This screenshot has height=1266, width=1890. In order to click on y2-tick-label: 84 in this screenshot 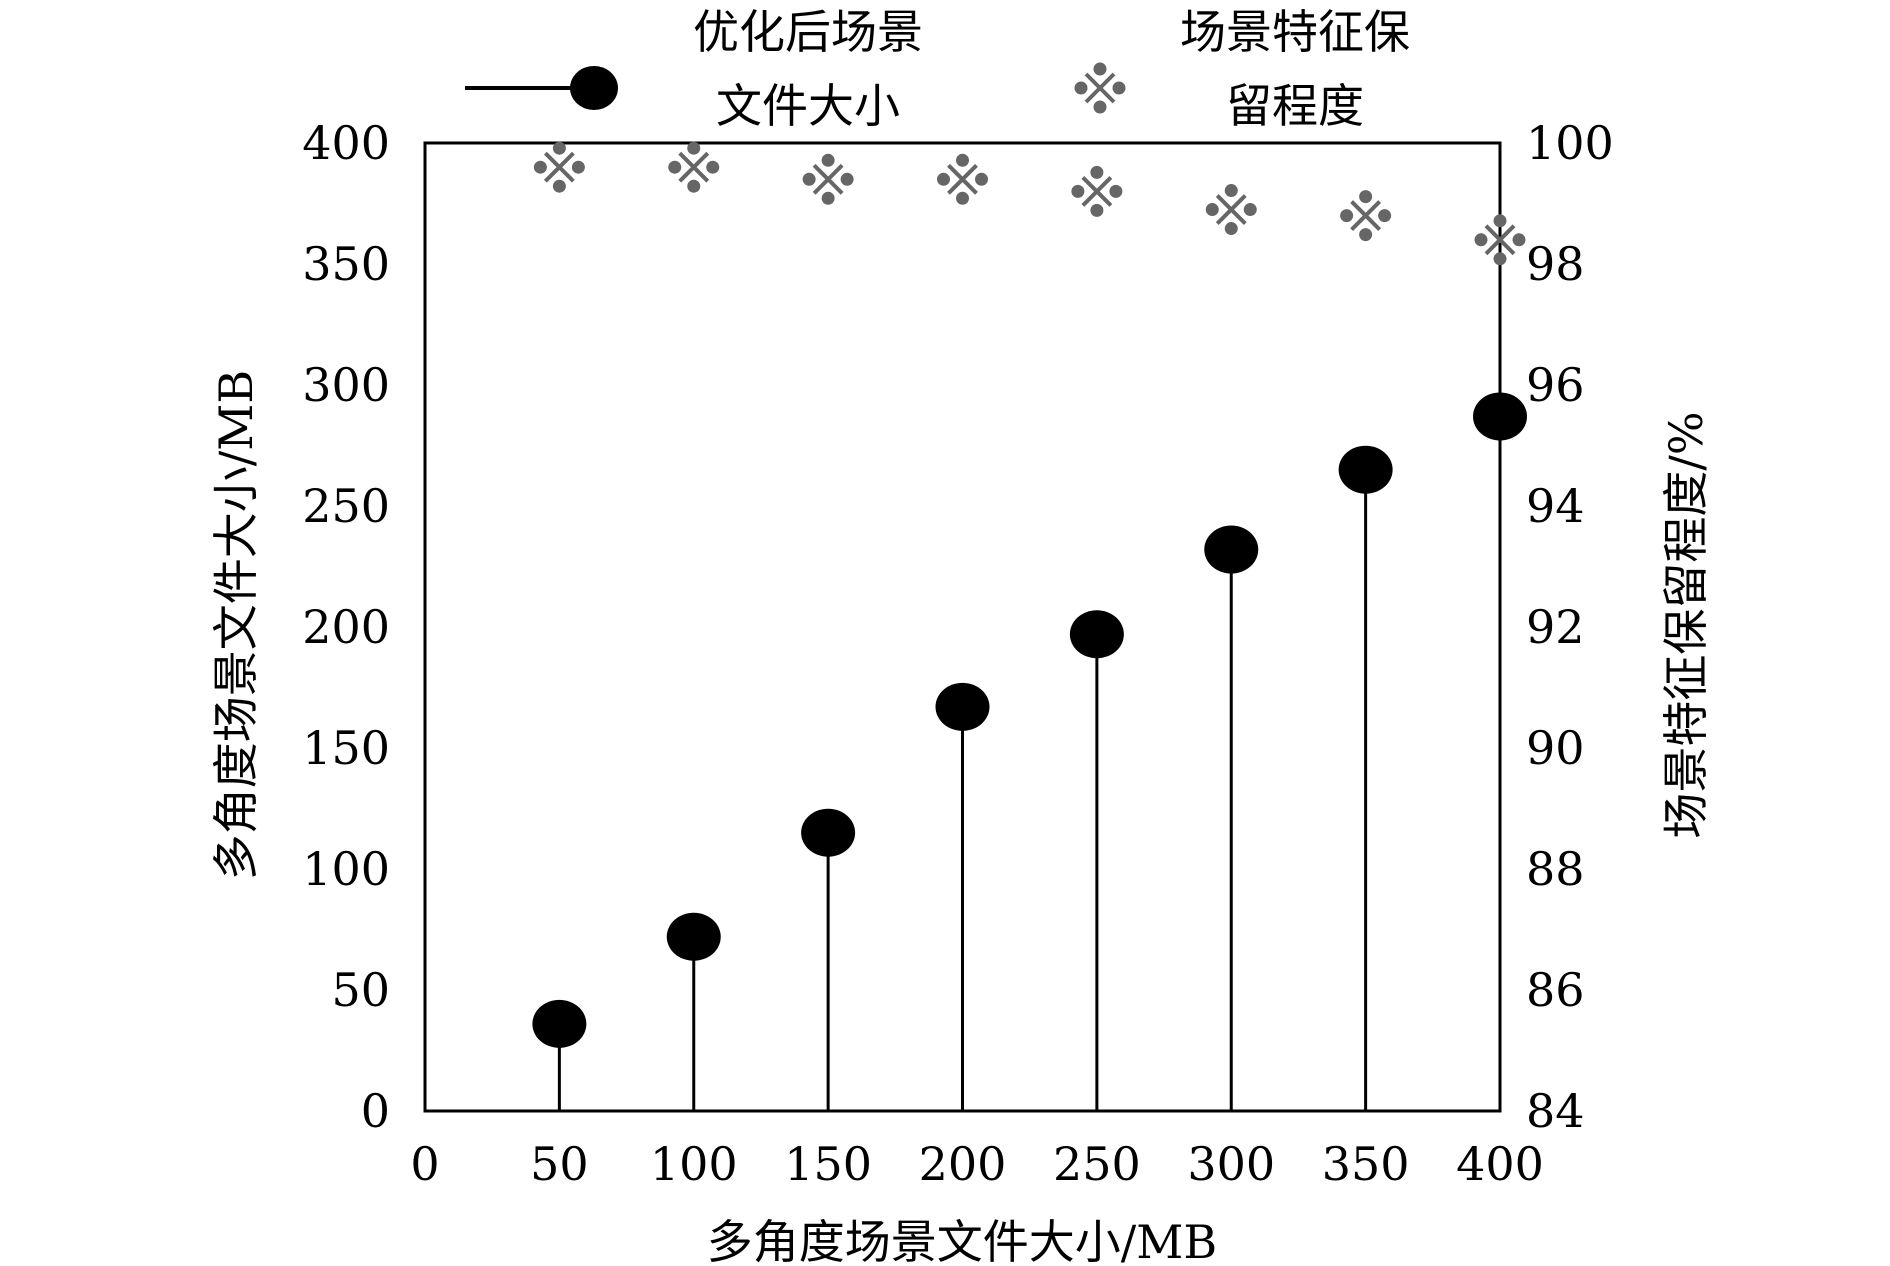, I will do `click(1555, 1111)`.